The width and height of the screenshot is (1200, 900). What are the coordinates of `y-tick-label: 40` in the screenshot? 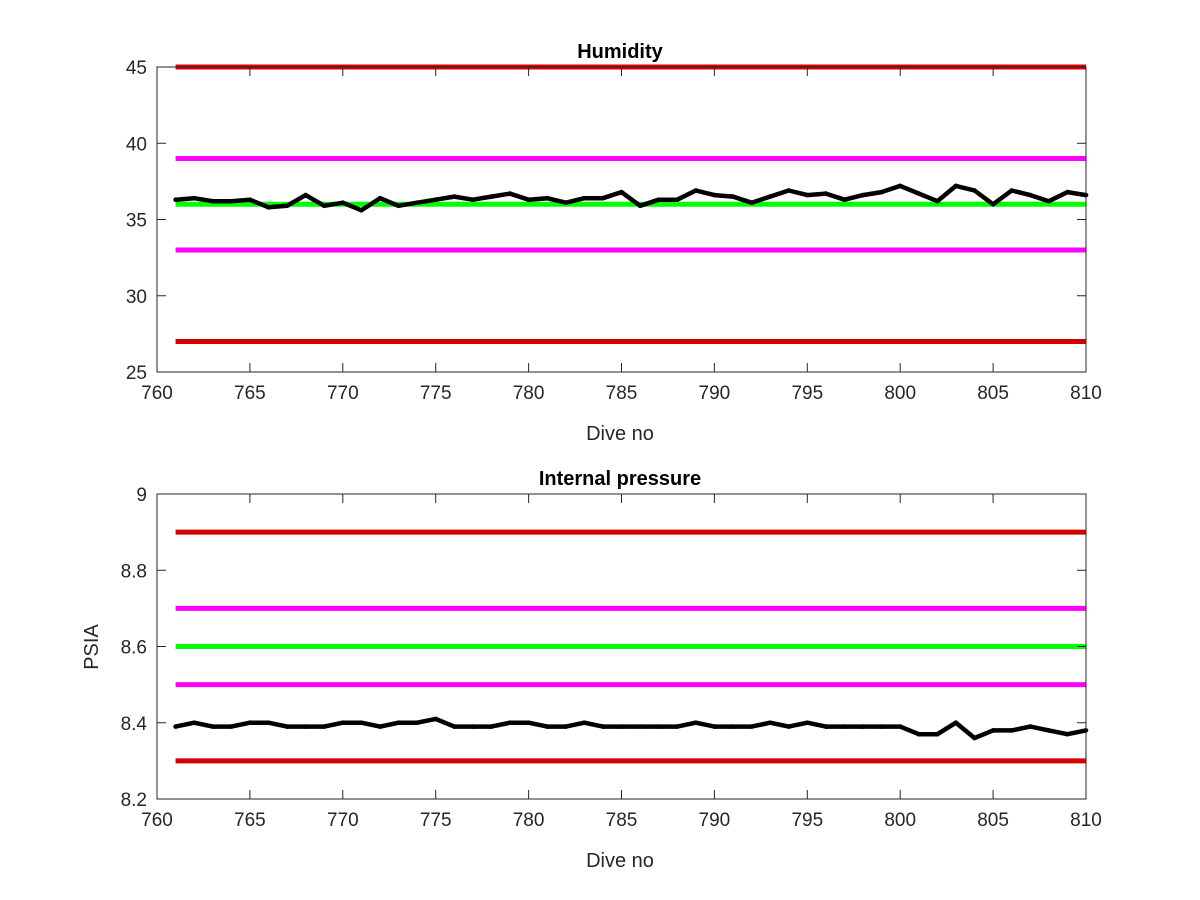 It's located at (136, 144).